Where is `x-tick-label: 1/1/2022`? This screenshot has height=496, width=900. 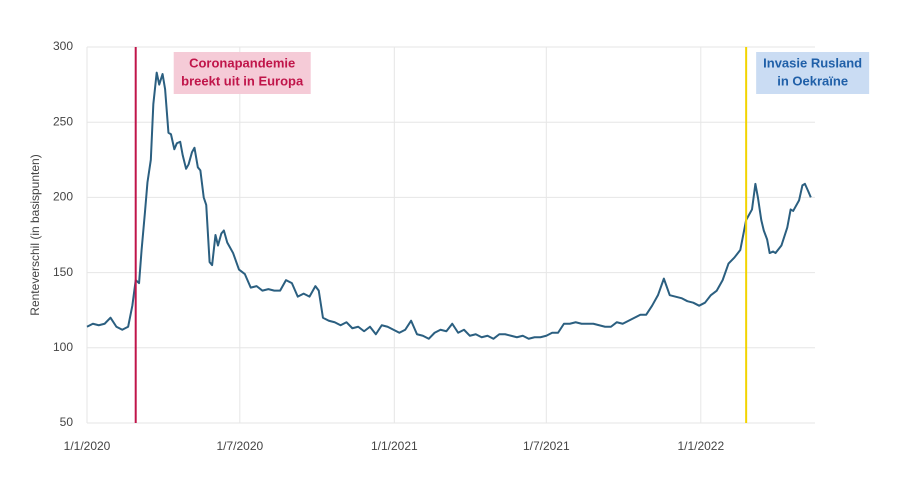
x-tick-label: 1/1/2022 is located at coordinates (700, 446).